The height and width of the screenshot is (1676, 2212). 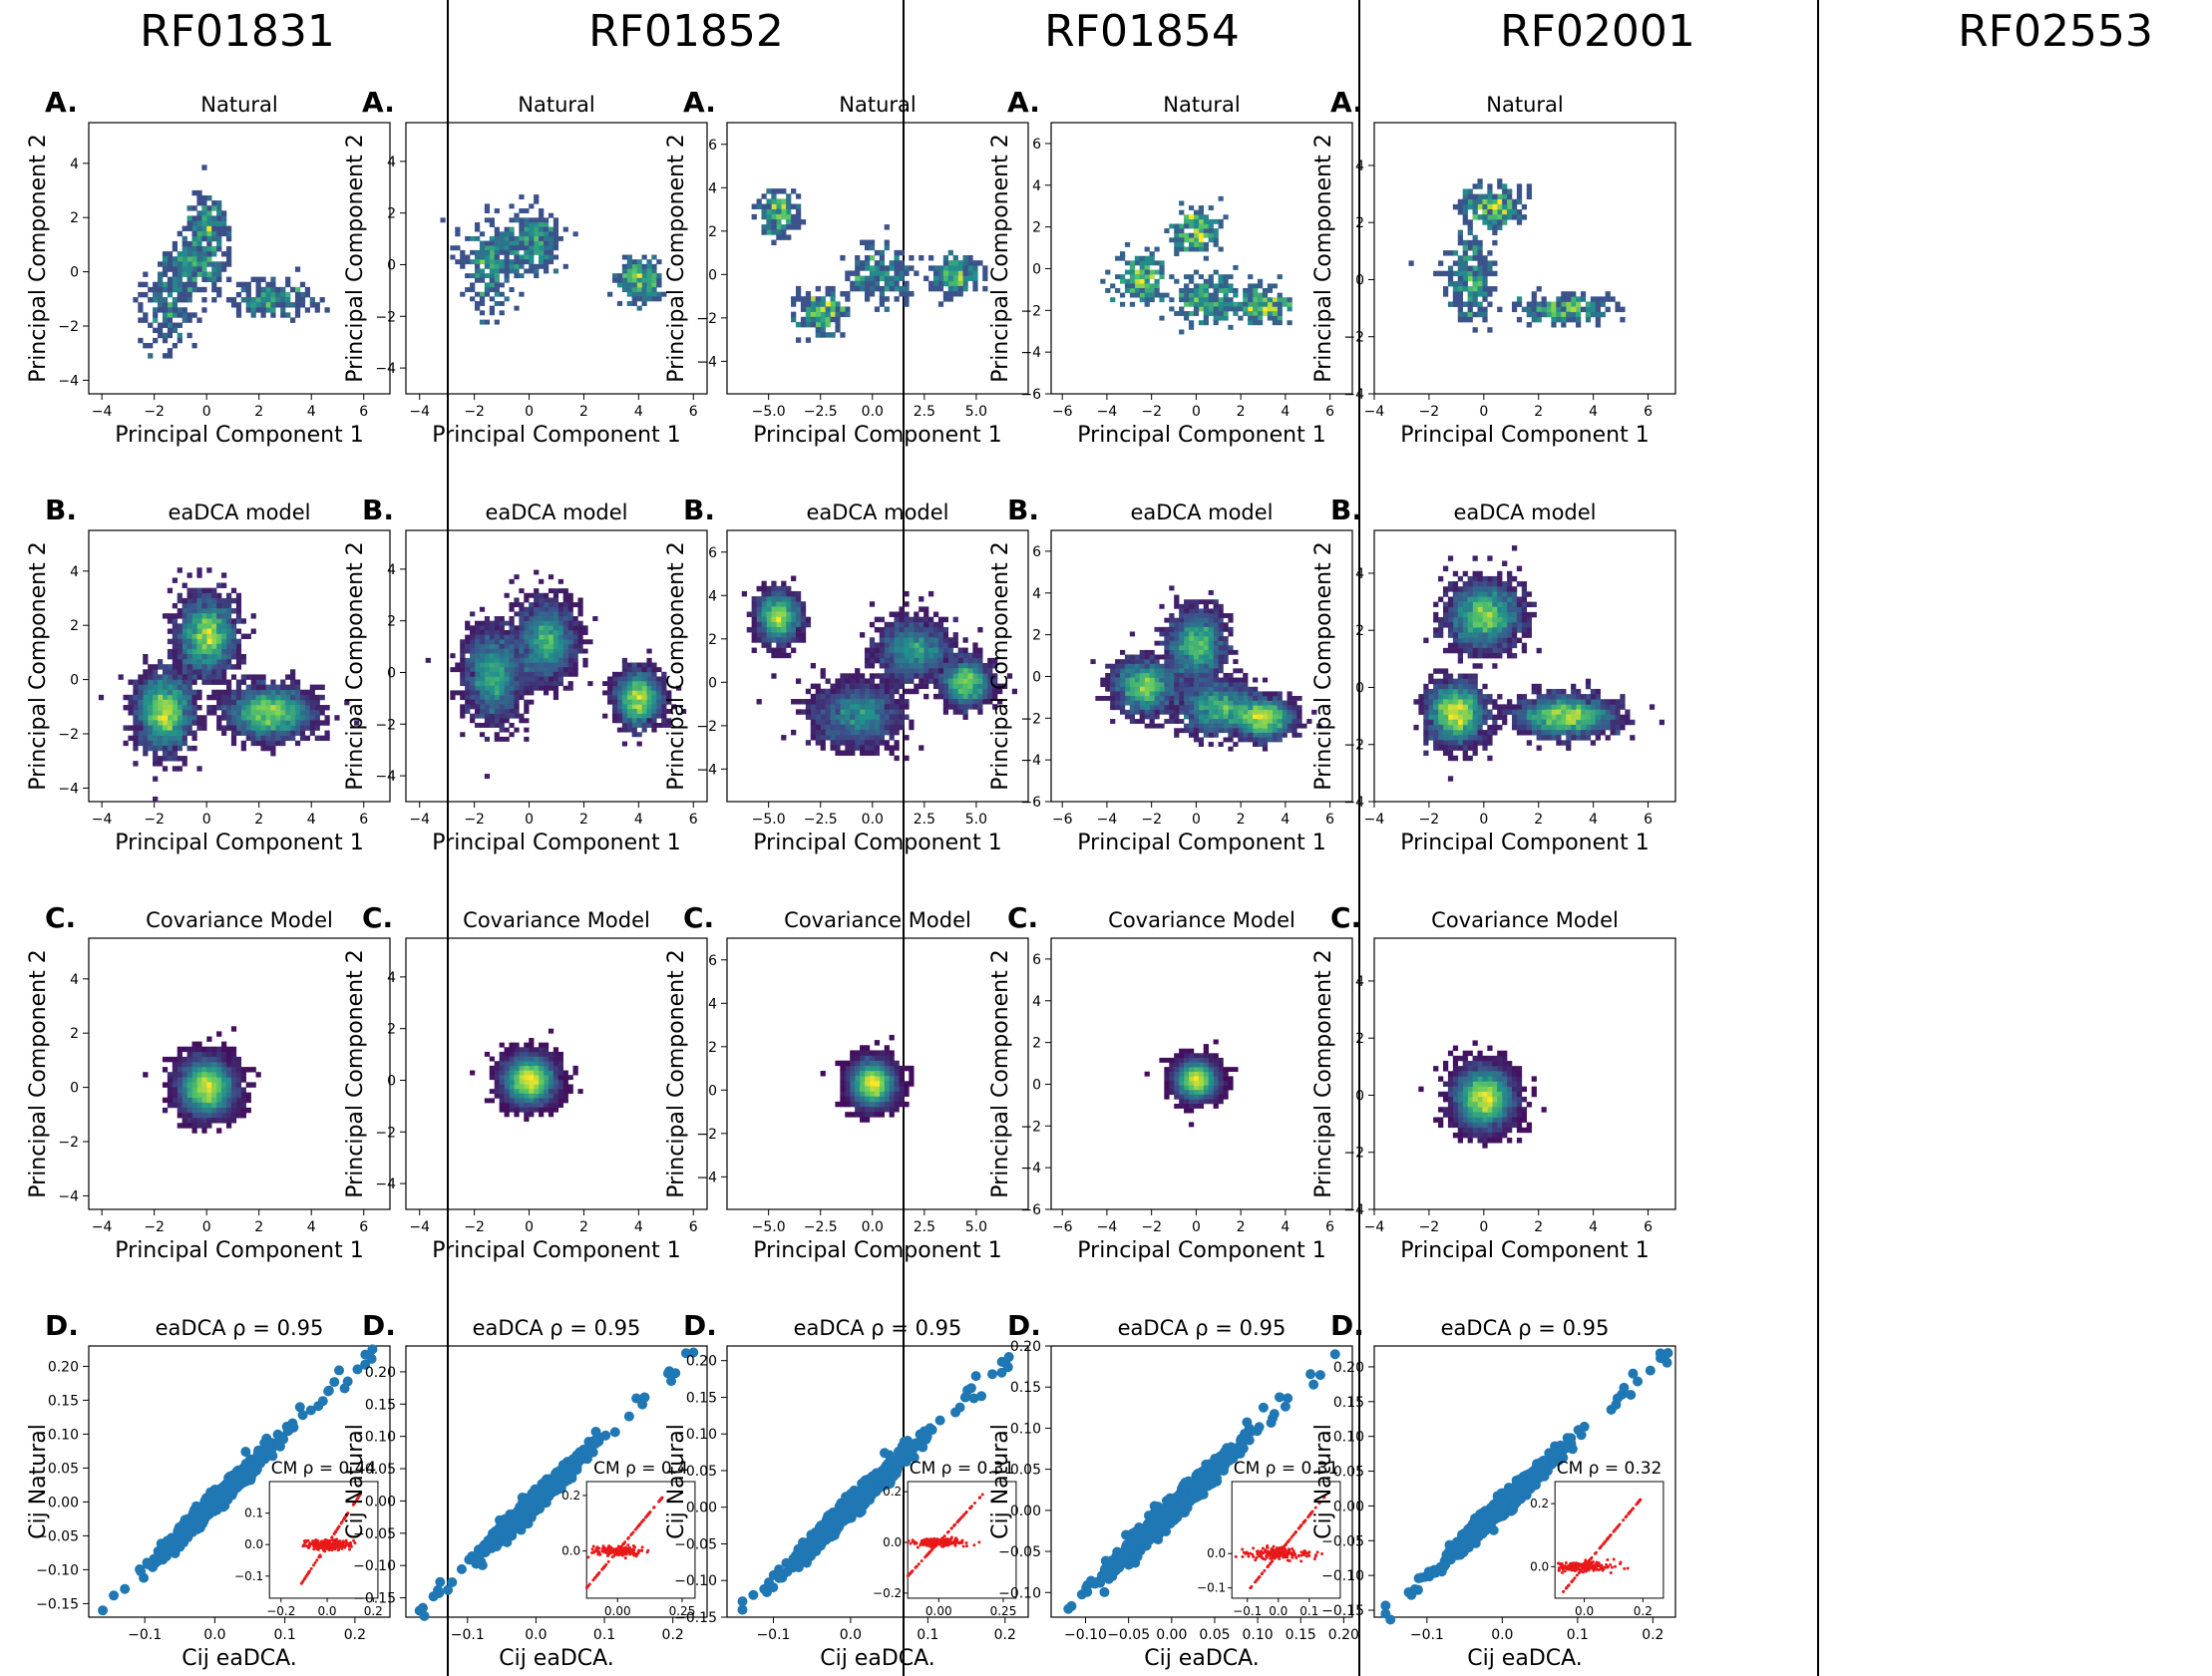 I want to click on y-tick-label: 0.00, so click(x=380, y=1501).